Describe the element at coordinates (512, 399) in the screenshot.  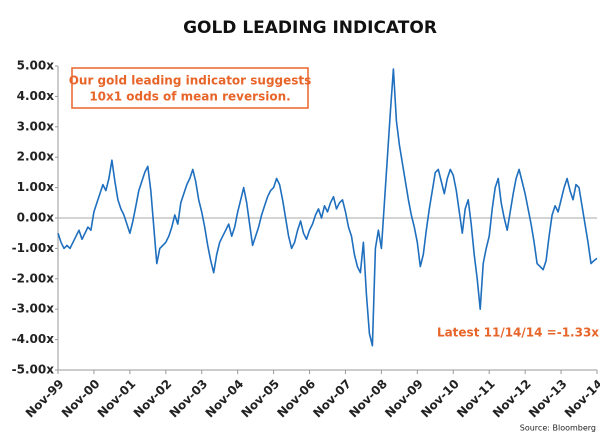
I see `x-tick-label: Nov-12` at that location.